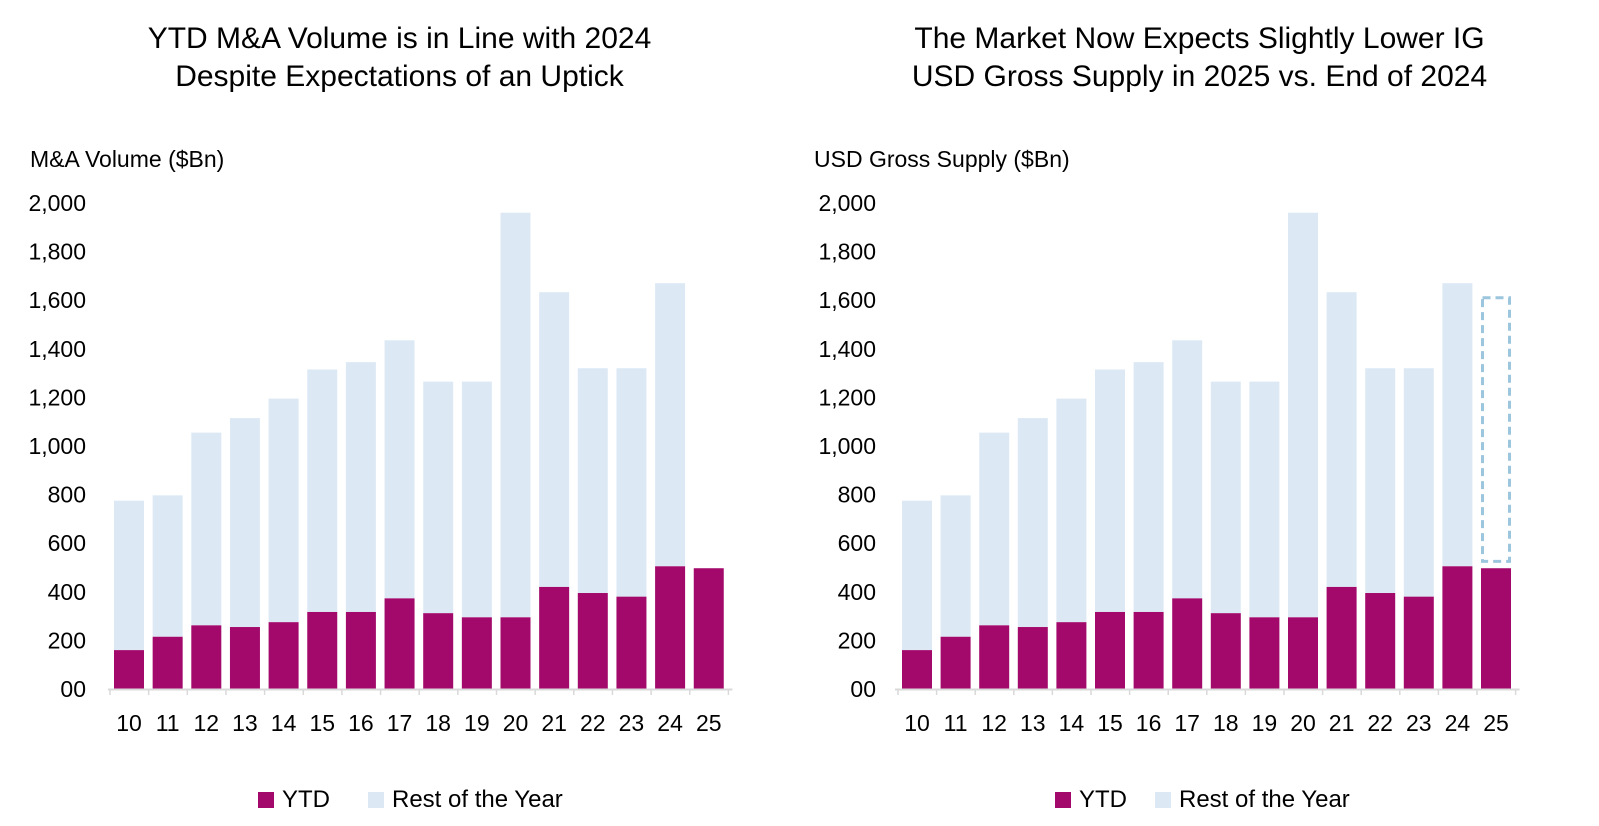 The height and width of the screenshot is (826, 1599). I want to click on x-tick-label: 22, so click(1380, 723).